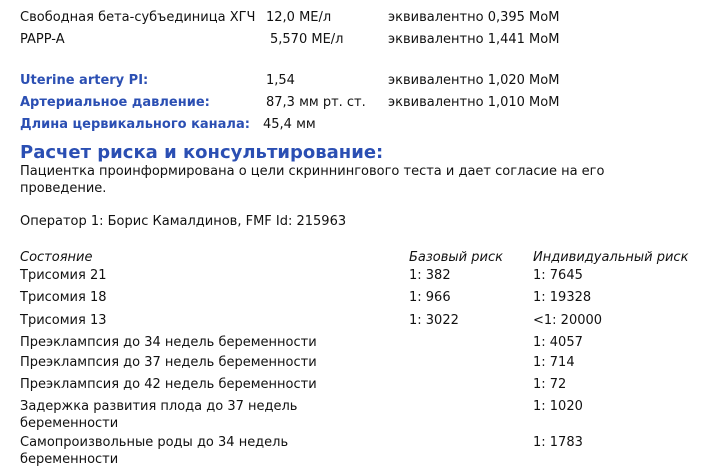  What do you see at coordinates (558, 406) in the screenshot?
I see `row-individual-risk: 1: 1020` at bounding box center [558, 406].